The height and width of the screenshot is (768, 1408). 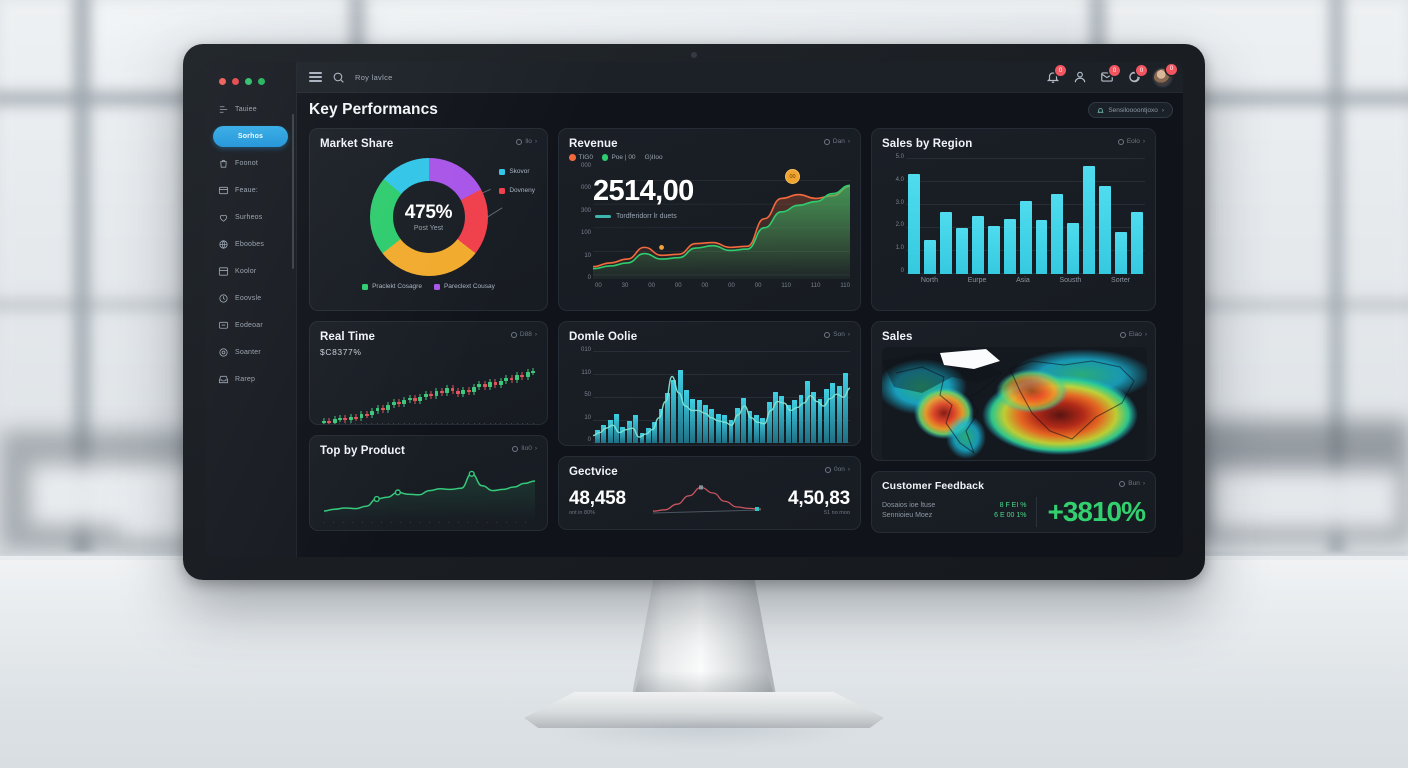 I want to click on page-action-button: Sensiloooontjoxo ›, so click(x=1130, y=110).